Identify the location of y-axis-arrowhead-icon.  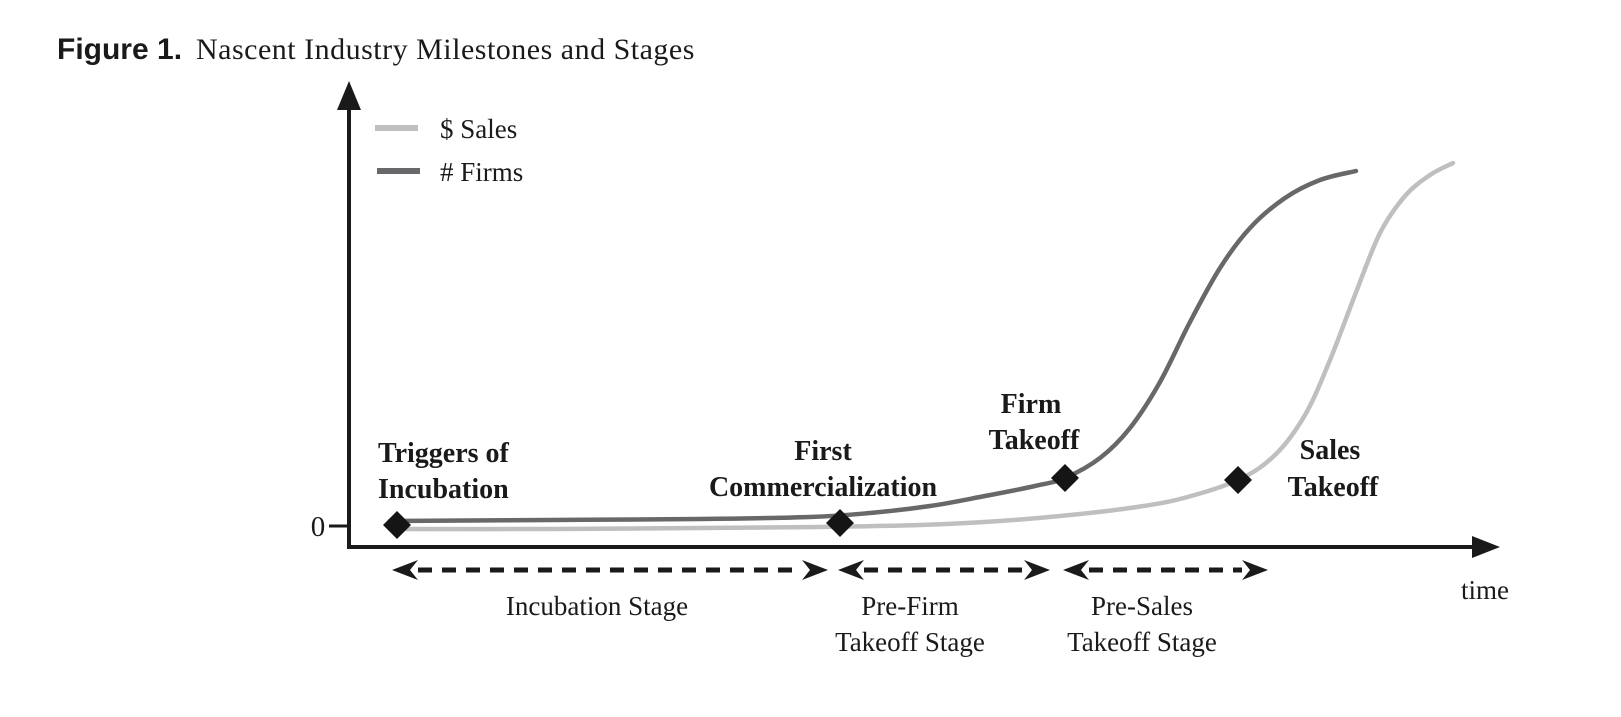
(349, 95).